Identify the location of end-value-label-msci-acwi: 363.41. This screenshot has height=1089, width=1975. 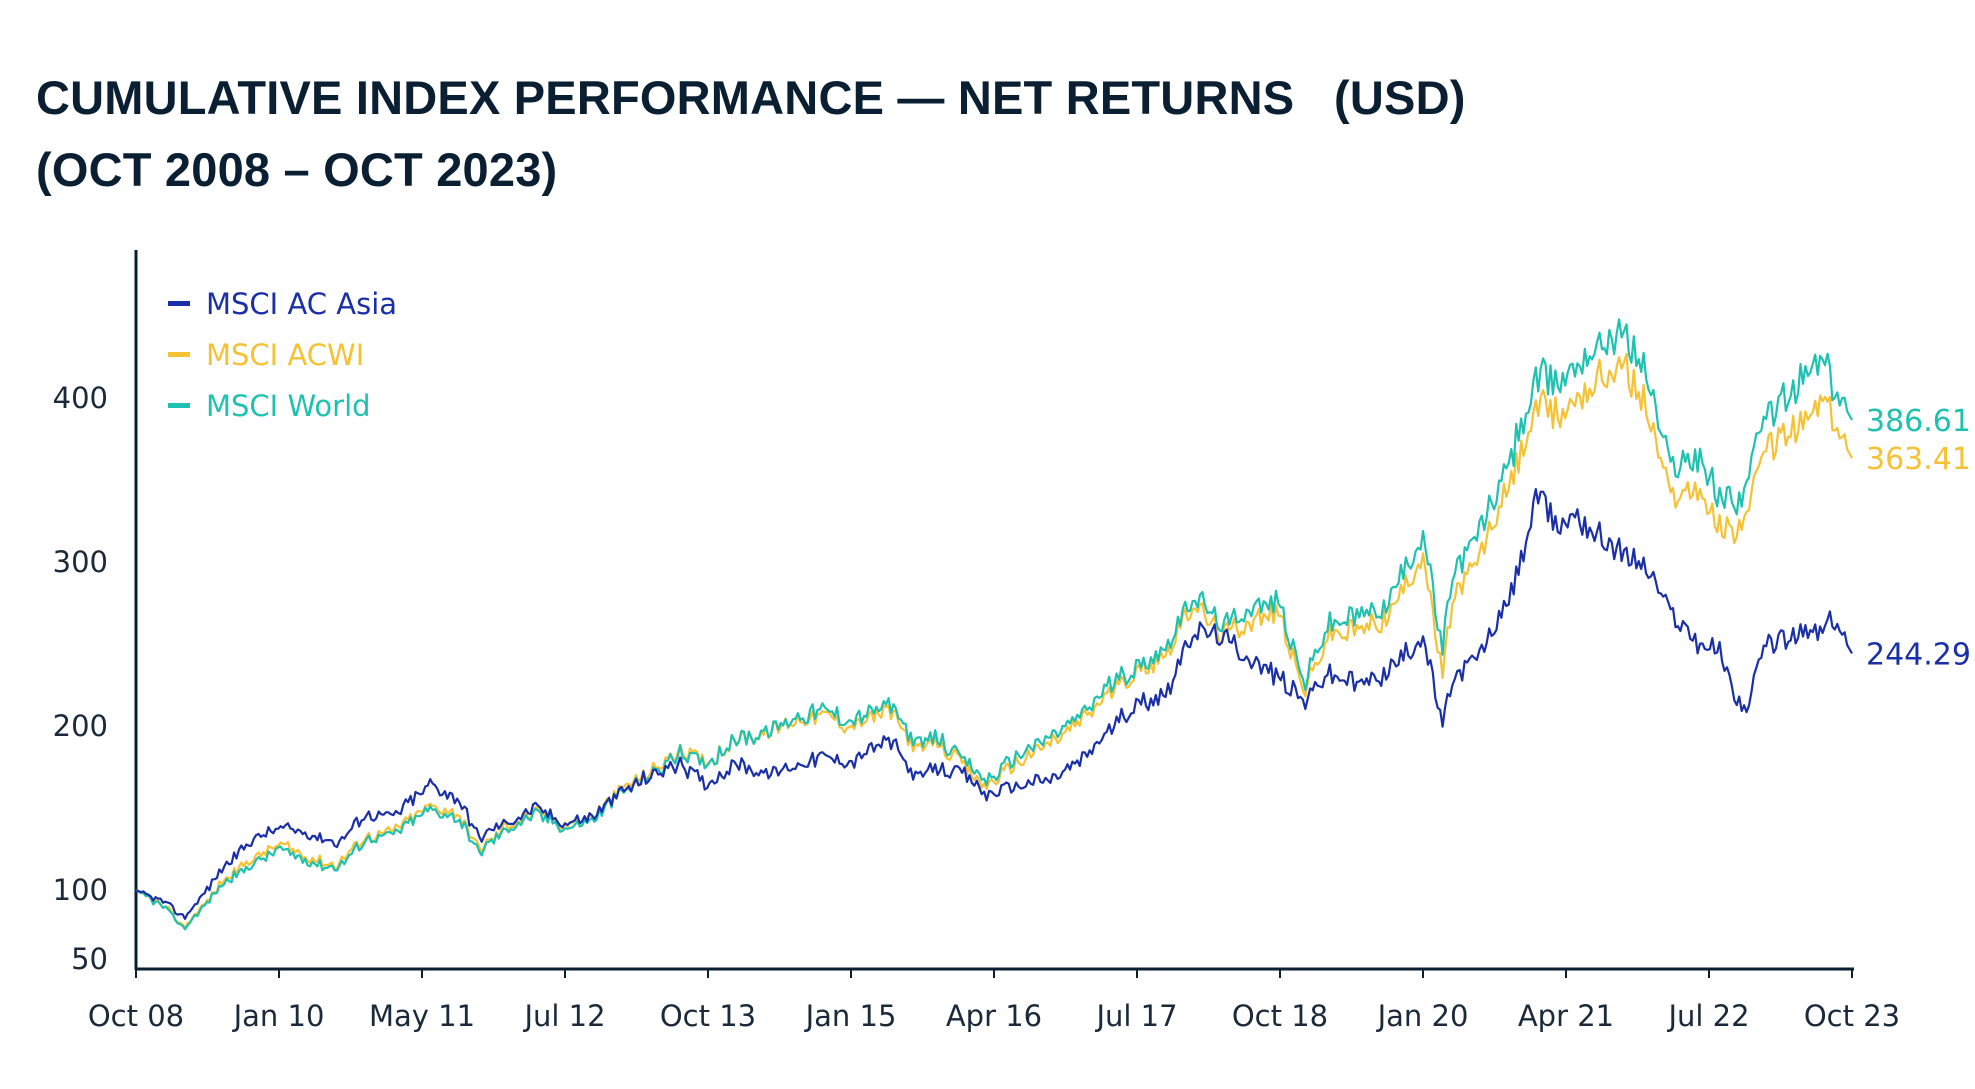
(1918, 459).